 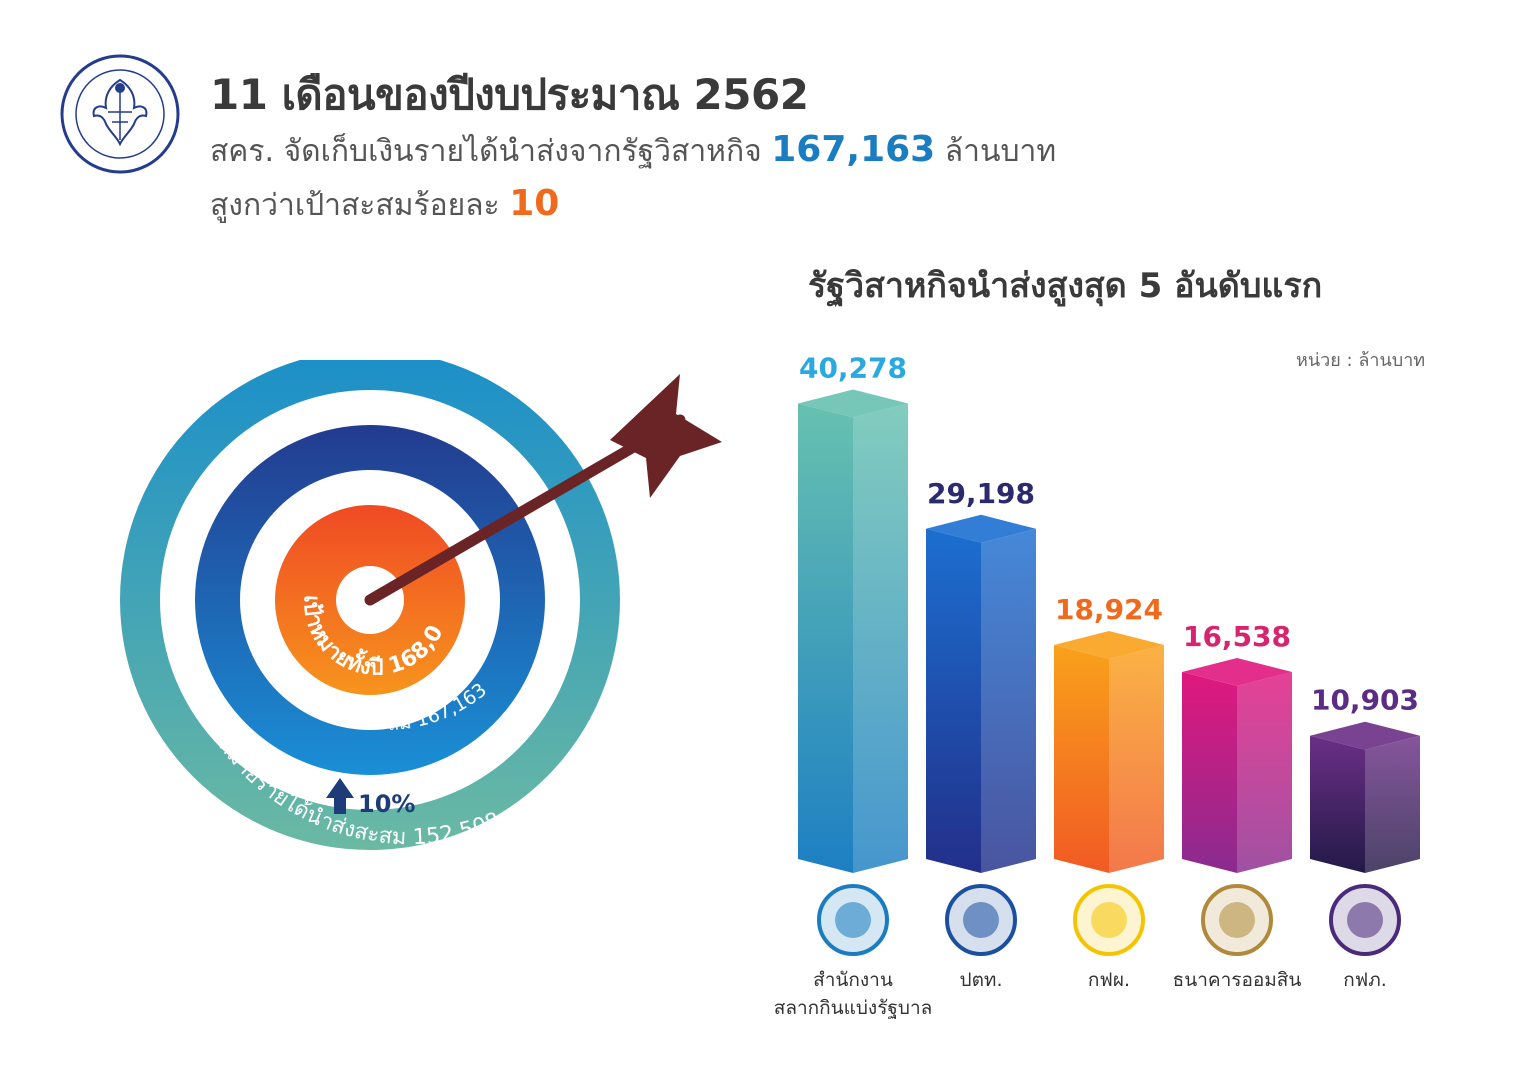 What do you see at coordinates (853, 920) in the screenshot?
I see `glo-logo-icon` at bounding box center [853, 920].